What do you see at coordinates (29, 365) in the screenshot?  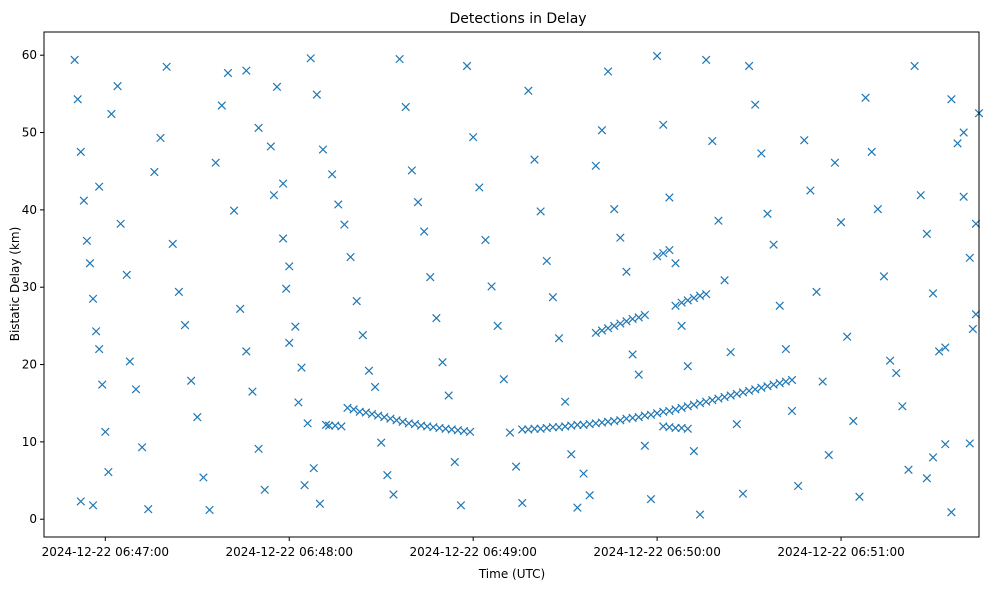 I see `y-tick-label: 20` at bounding box center [29, 365].